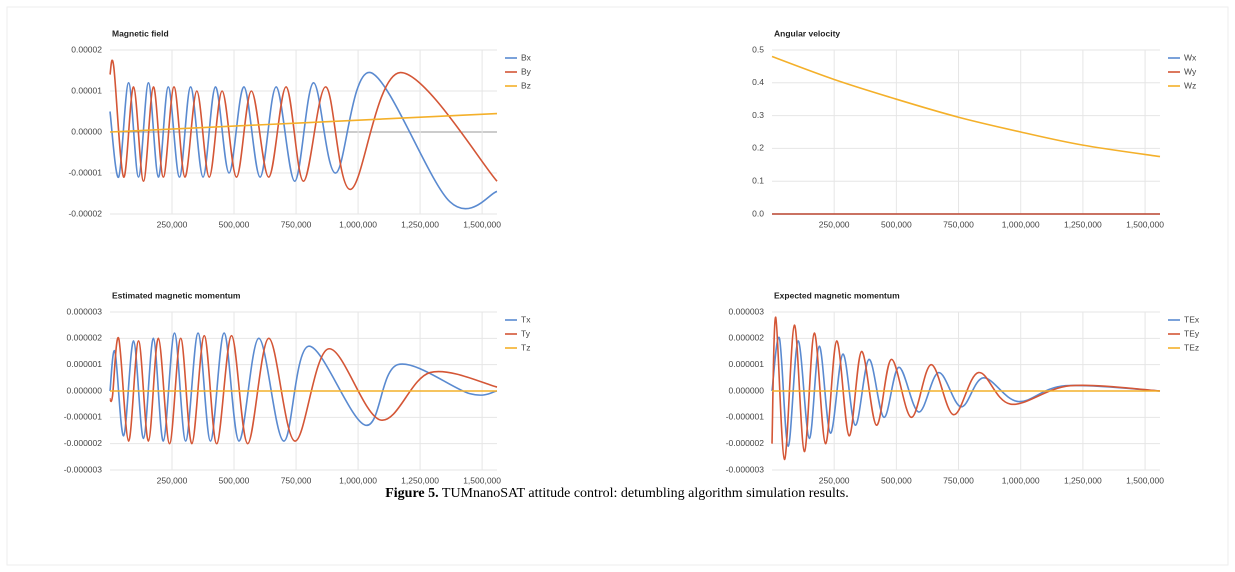  I want to click on legend-label: Tx, so click(526, 319).